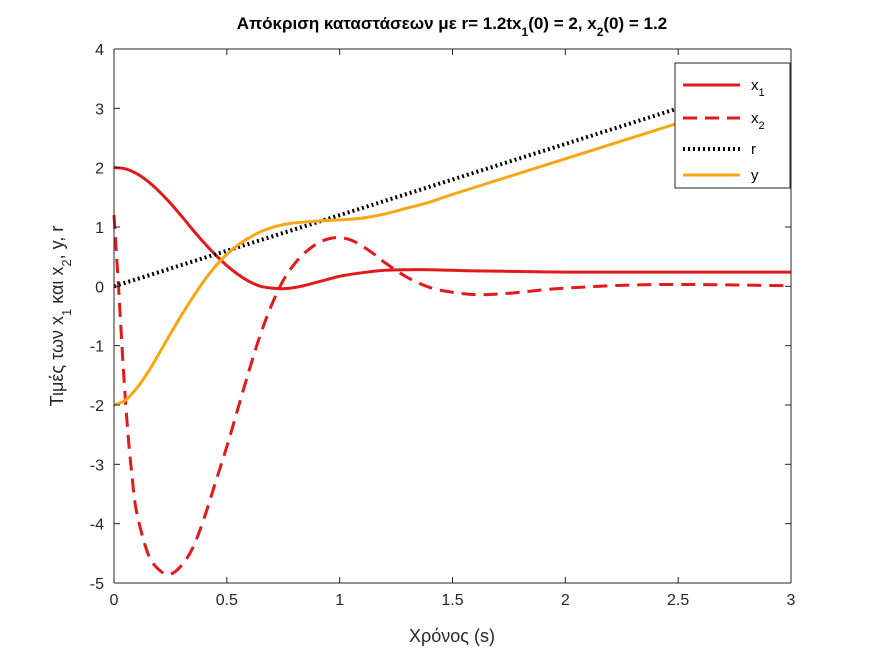 The width and height of the screenshot is (875, 656). What do you see at coordinates (565, 600) in the screenshot?
I see `x-tick-label: 2` at bounding box center [565, 600].